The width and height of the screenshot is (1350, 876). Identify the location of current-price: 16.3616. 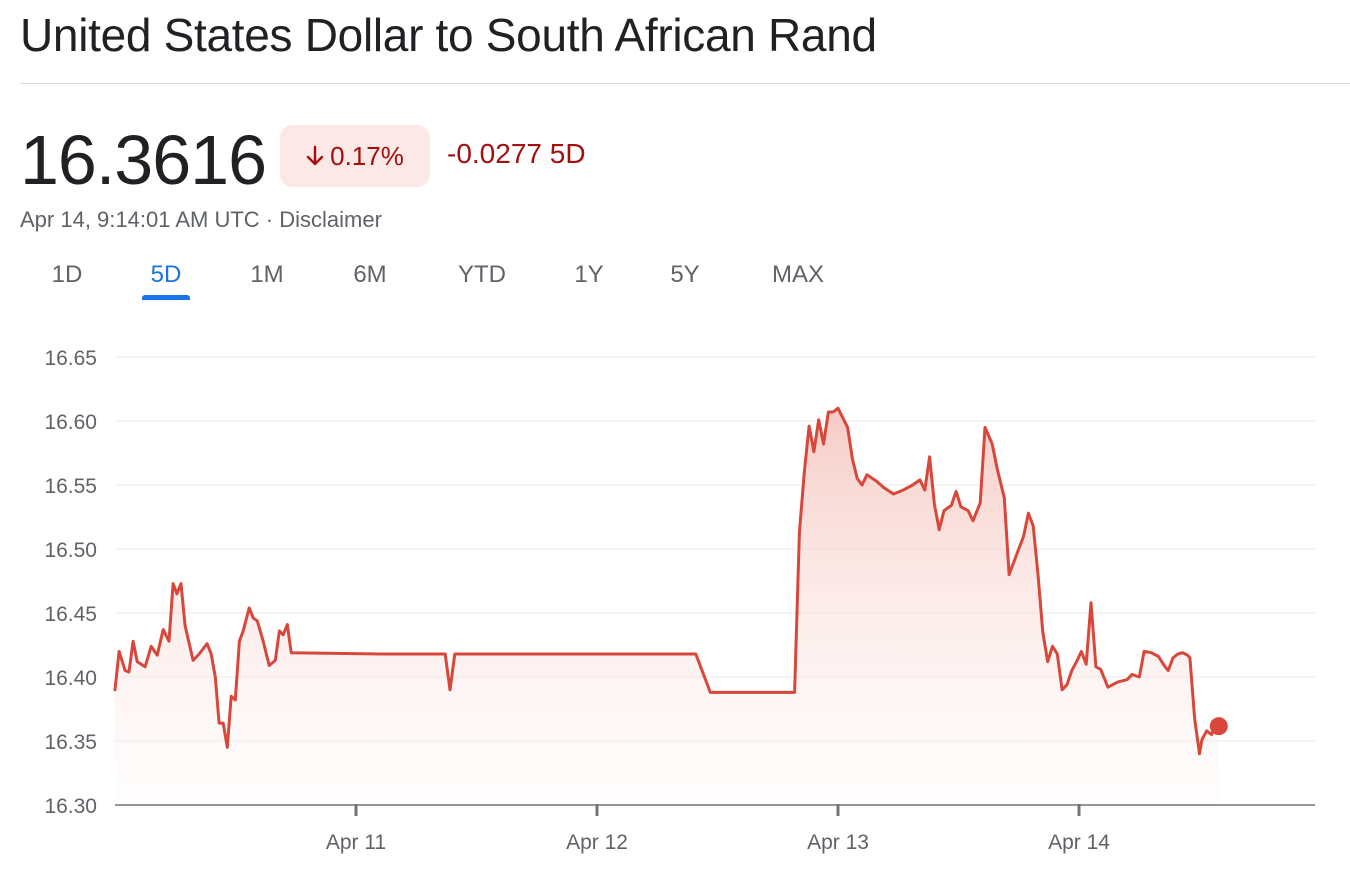
(143, 160).